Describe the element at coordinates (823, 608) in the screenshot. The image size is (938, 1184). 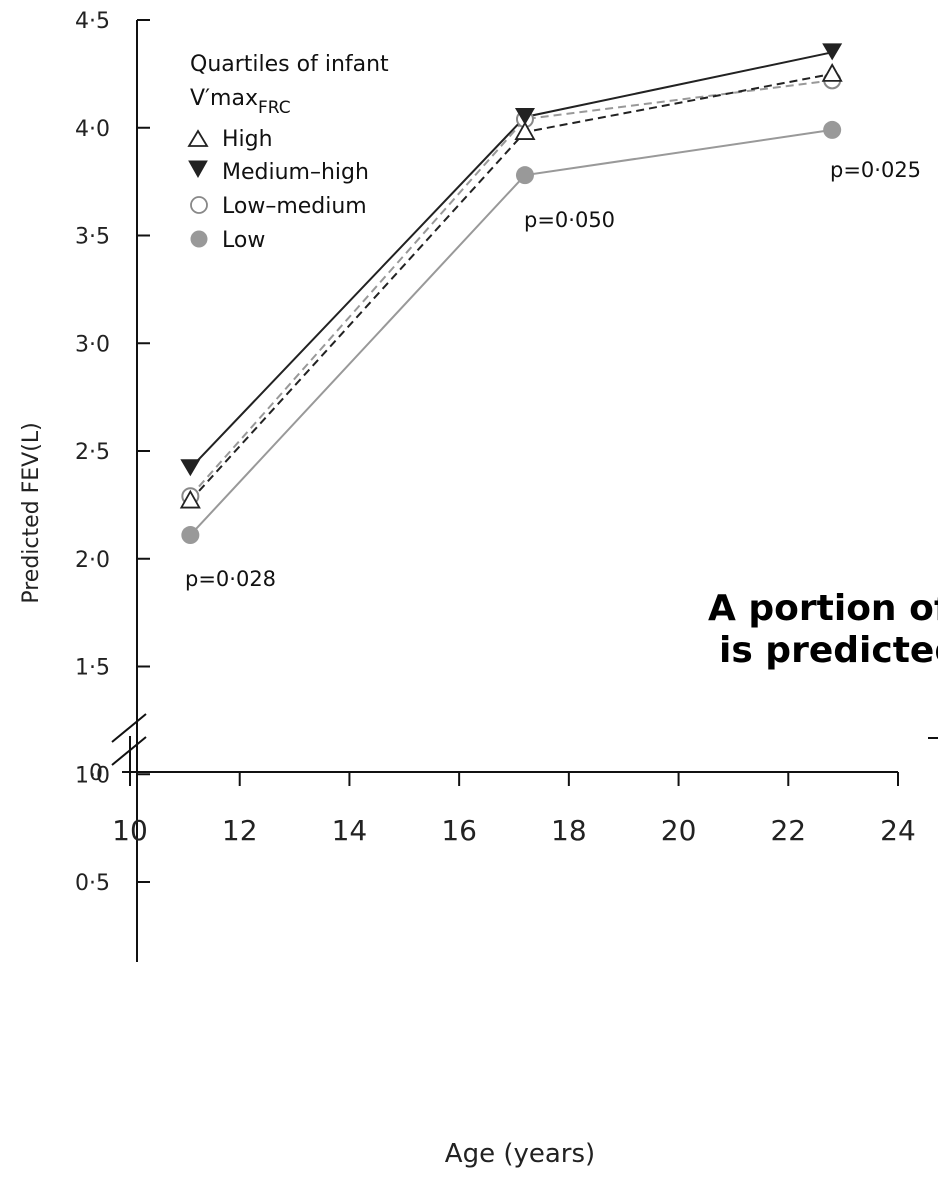
I see `overlay-line1: A portion of` at that location.